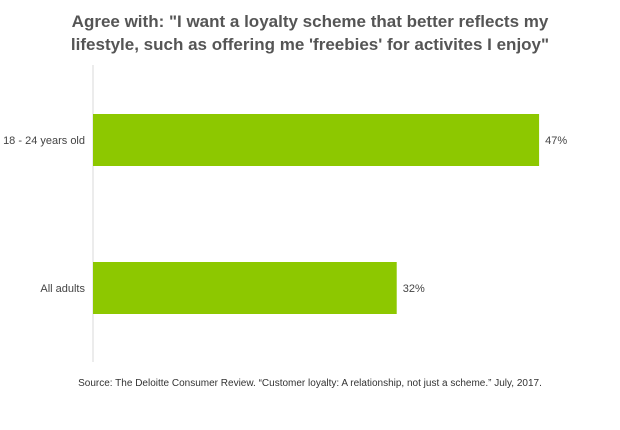 The width and height of the screenshot is (620, 430). I want to click on value-label: 32%, so click(414, 289).